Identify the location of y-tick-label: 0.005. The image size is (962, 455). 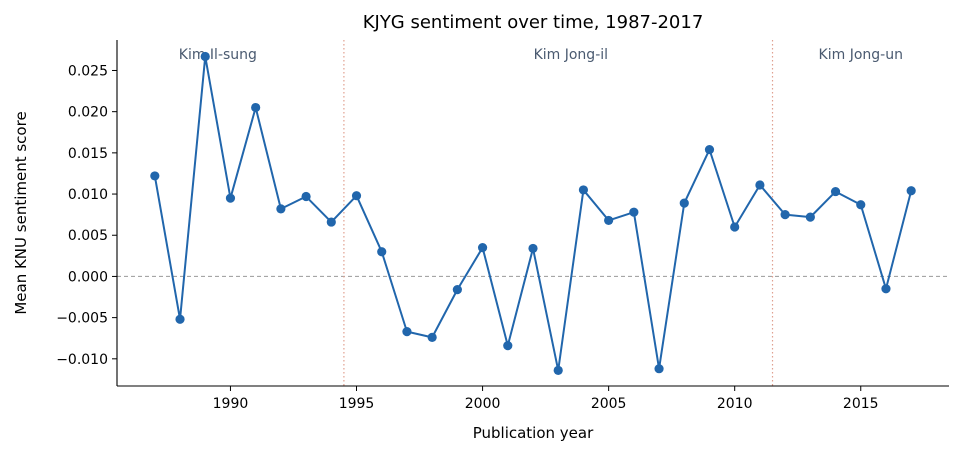
(88, 236).